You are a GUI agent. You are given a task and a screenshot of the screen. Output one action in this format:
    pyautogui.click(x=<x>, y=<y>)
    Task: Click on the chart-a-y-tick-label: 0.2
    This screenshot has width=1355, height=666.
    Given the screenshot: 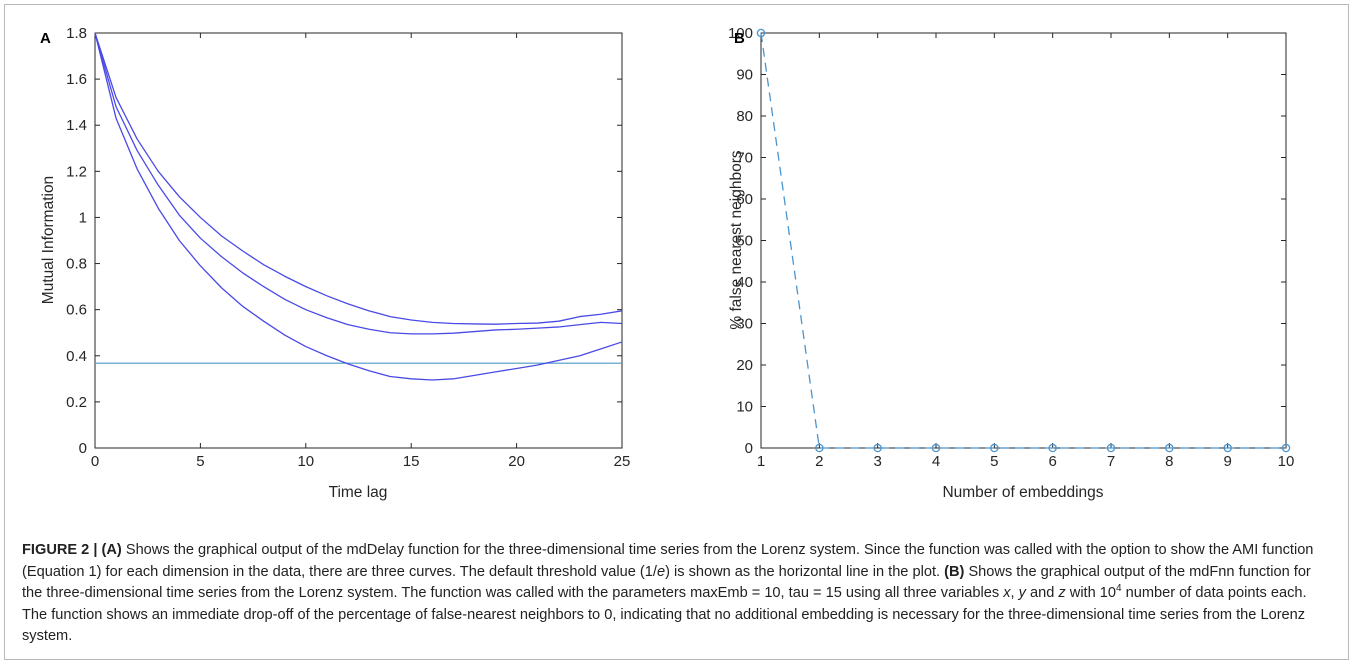 What is the action you would take?
    pyautogui.click(x=76, y=402)
    